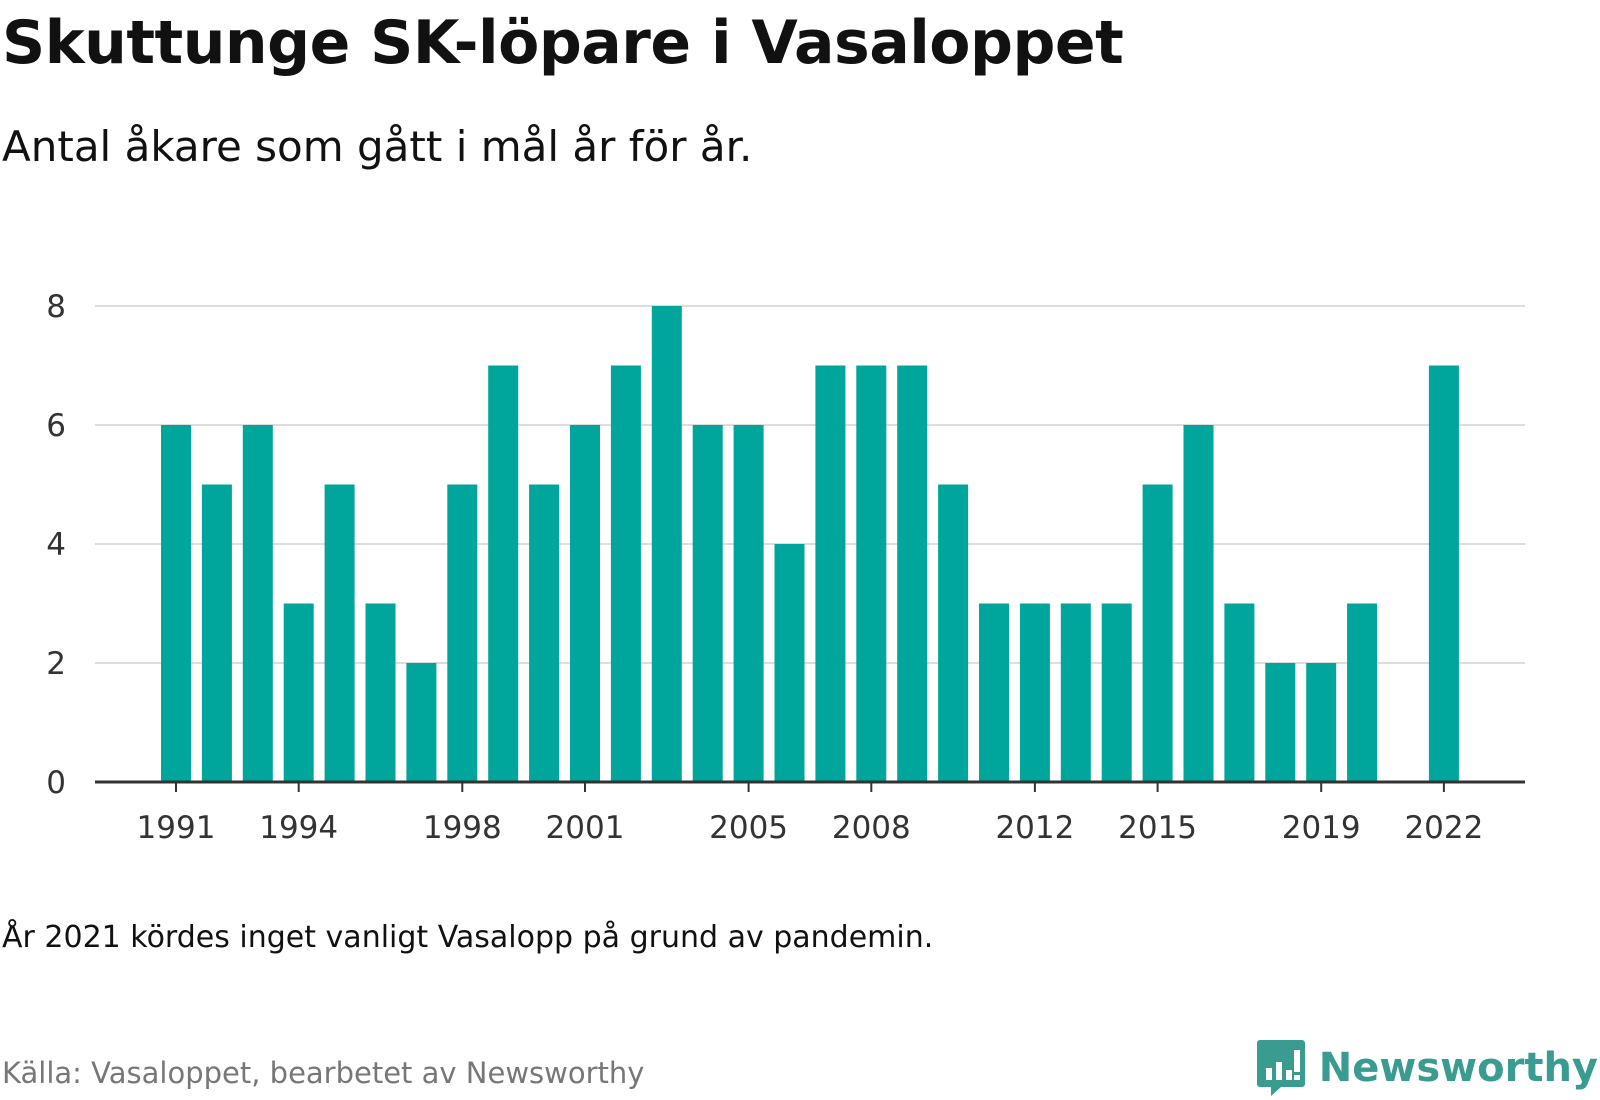 The width and height of the screenshot is (1600, 1100). I want to click on bar-2000, so click(544, 633).